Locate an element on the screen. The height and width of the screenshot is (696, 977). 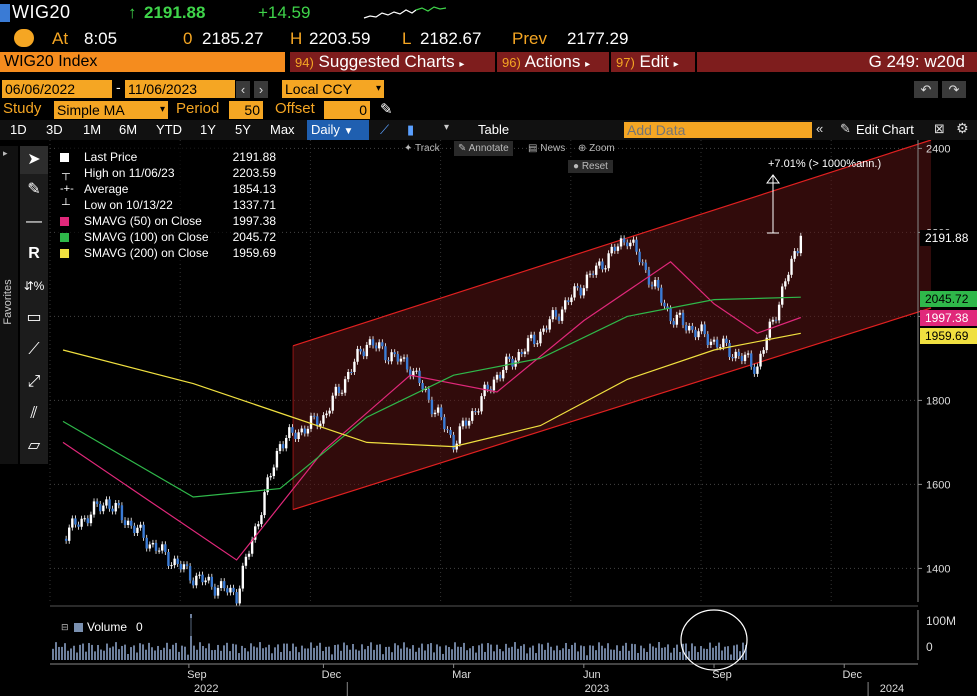
low-label: L is located at coordinates (407, 38).